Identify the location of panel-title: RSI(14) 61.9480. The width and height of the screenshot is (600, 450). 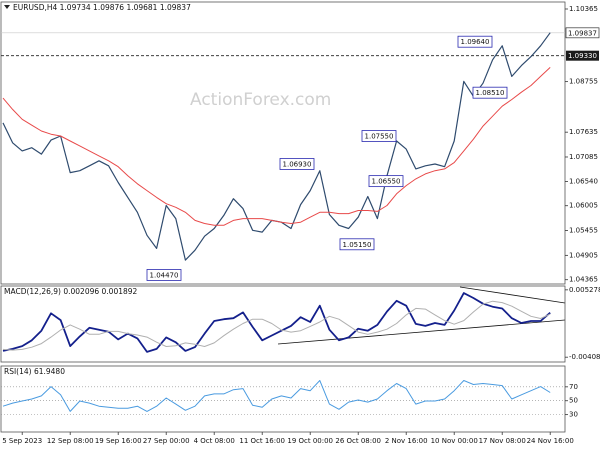
(34, 371).